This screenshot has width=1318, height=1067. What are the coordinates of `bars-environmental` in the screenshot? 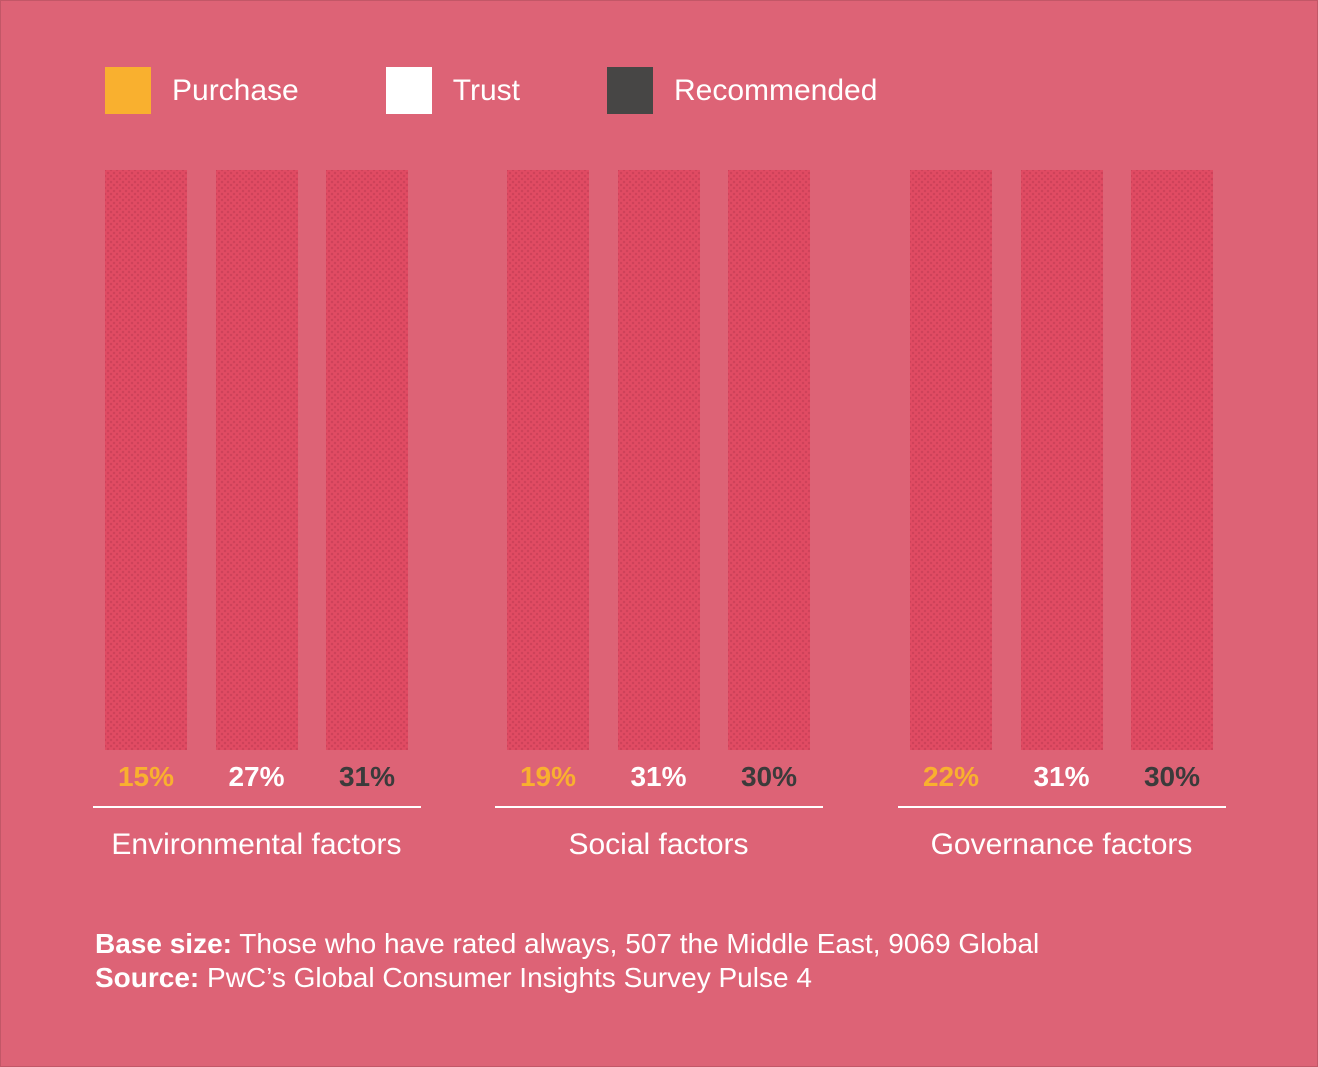 It's located at (256, 460).